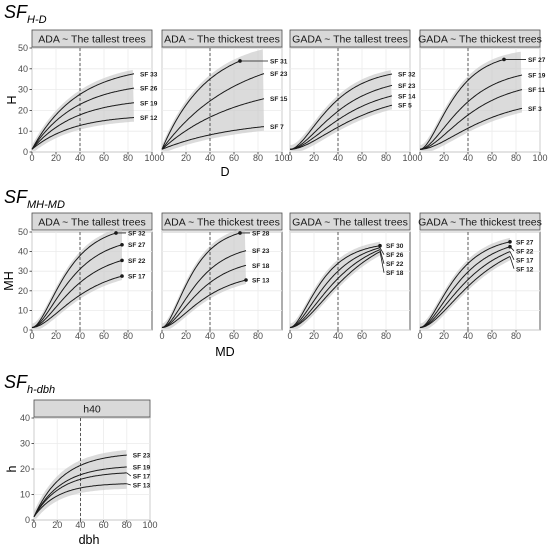 Image resolution: width=550 pixels, height=554 pixels. What do you see at coordinates (137, 233) in the screenshot?
I see `series-label: SF 32` at bounding box center [137, 233].